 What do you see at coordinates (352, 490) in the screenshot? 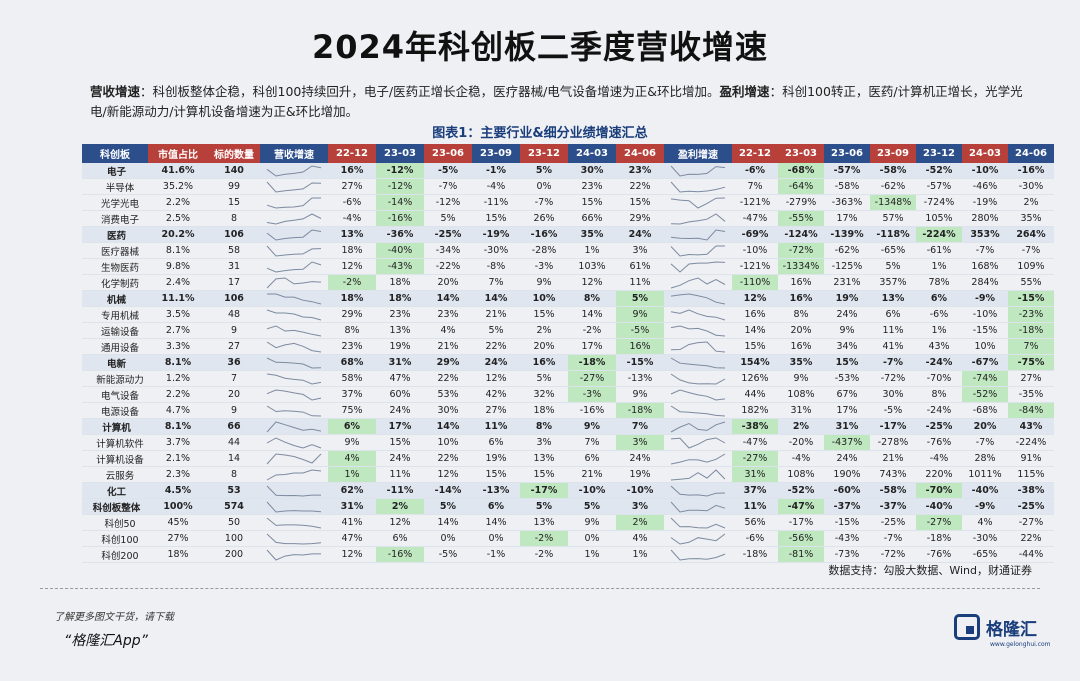
I see `revenue-growth-cell: 62%` at bounding box center [352, 490].